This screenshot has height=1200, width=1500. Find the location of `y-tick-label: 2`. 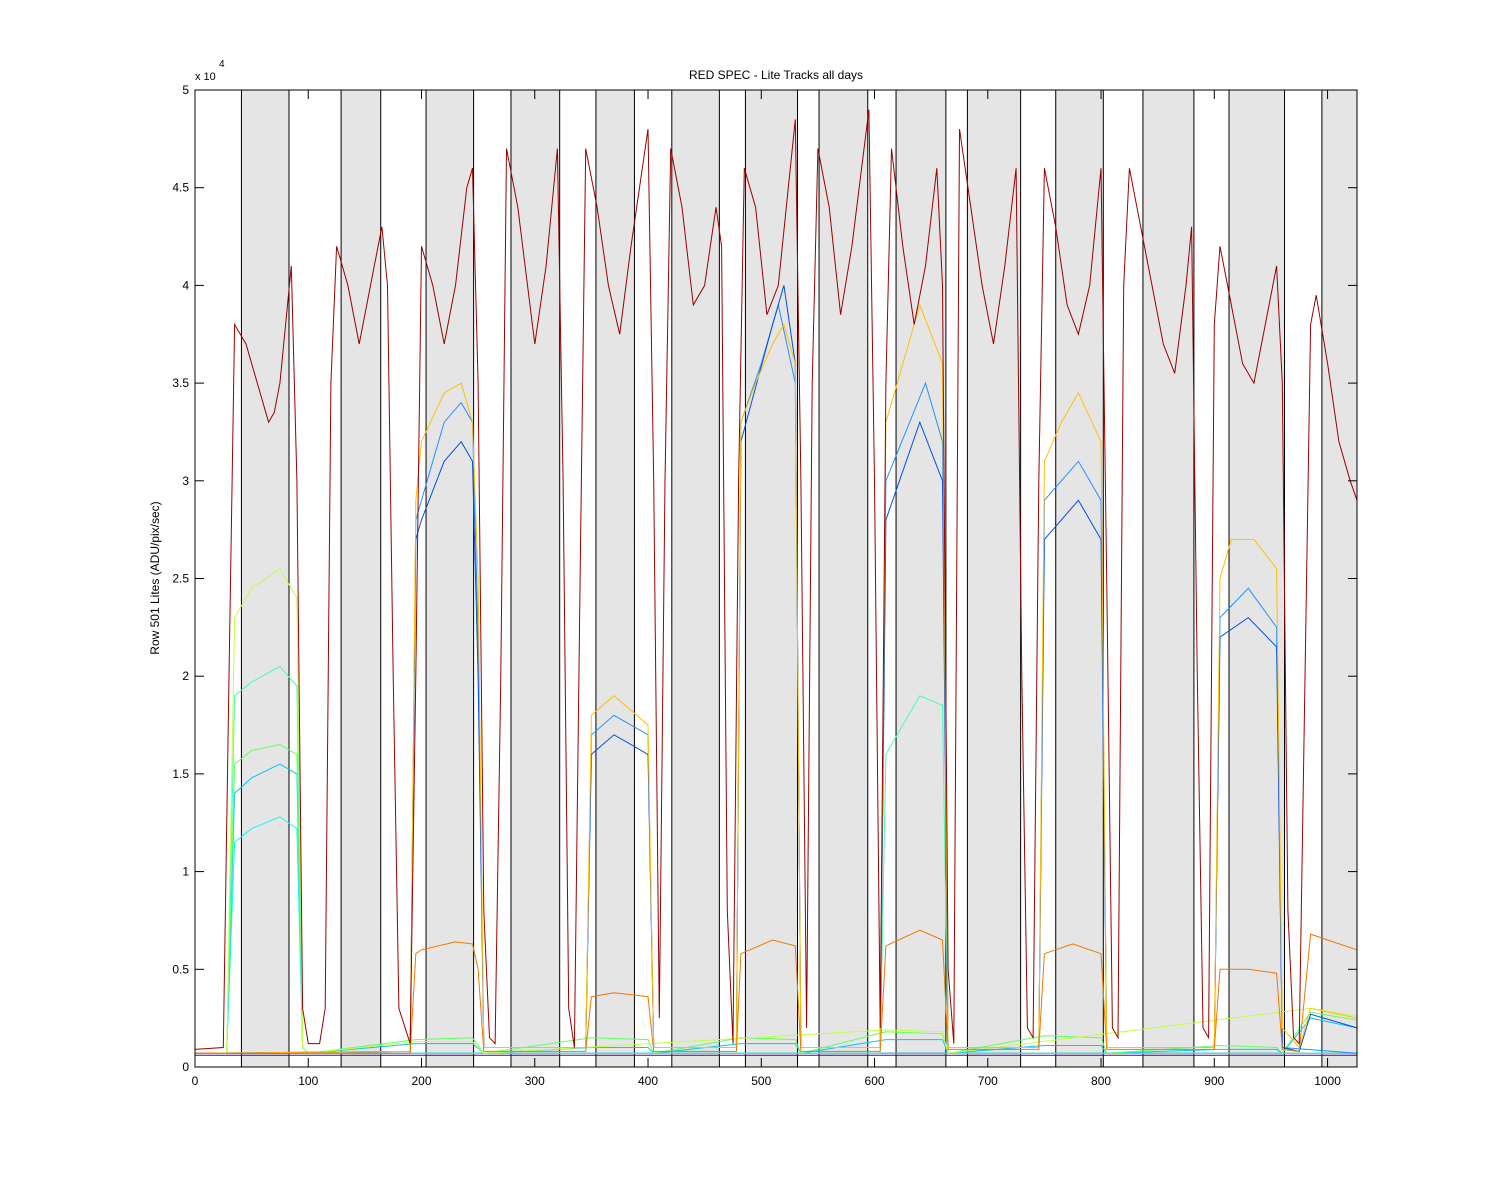

y-tick-label: 2 is located at coordinates (185, 676).